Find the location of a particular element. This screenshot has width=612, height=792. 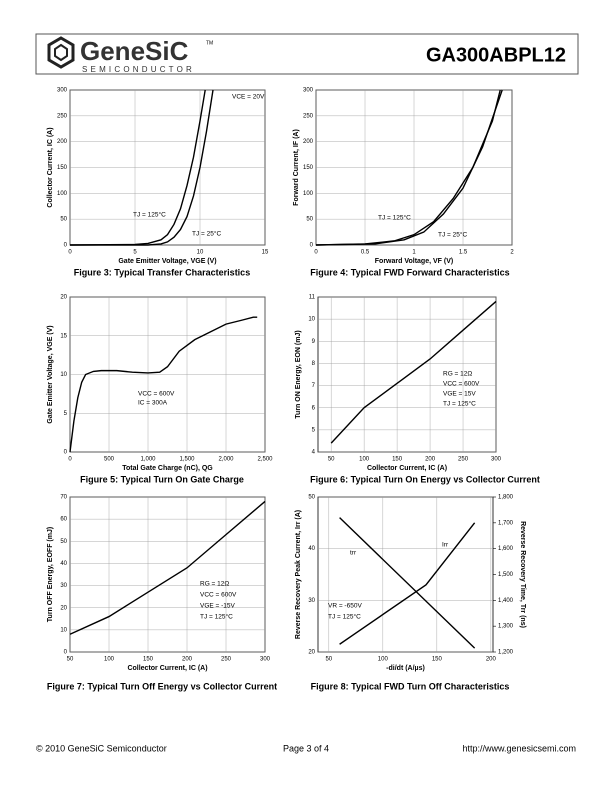

x-tick-label: 1,500 is located at coordinates (187, 460).